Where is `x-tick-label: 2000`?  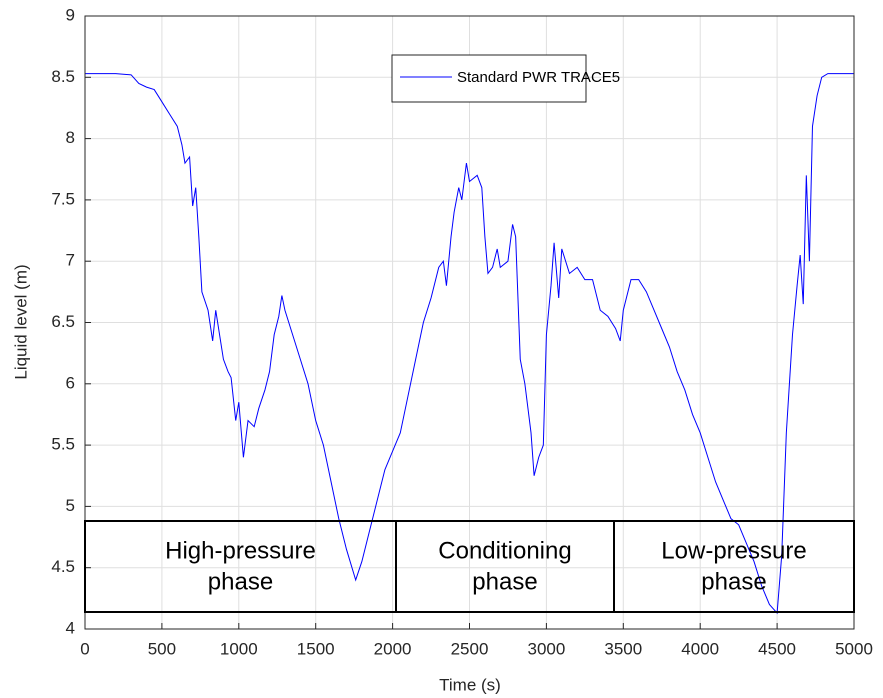
x-tick-label: 2000 is located at coordinates (393, 648).